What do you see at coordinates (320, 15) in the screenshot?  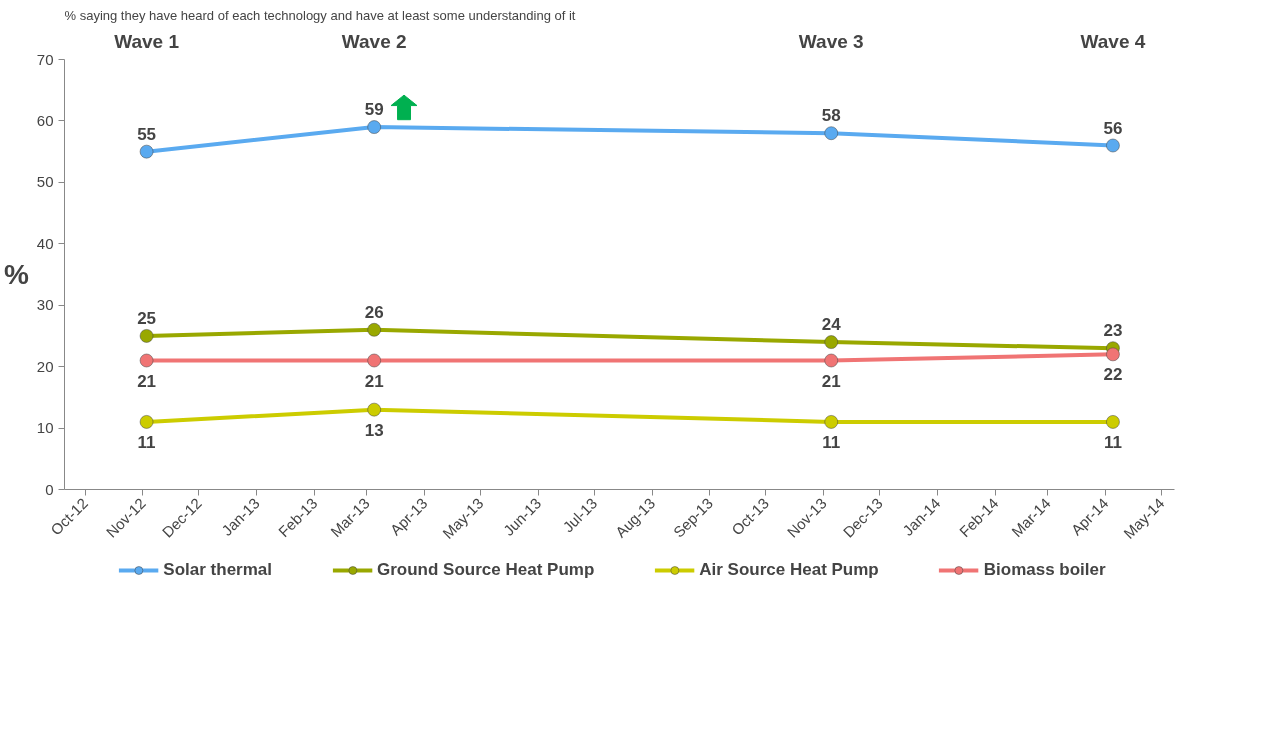 I see `chart-title: % saying they have heard of each technology and have at least some understanding of it` at bounding box center [320, 15].